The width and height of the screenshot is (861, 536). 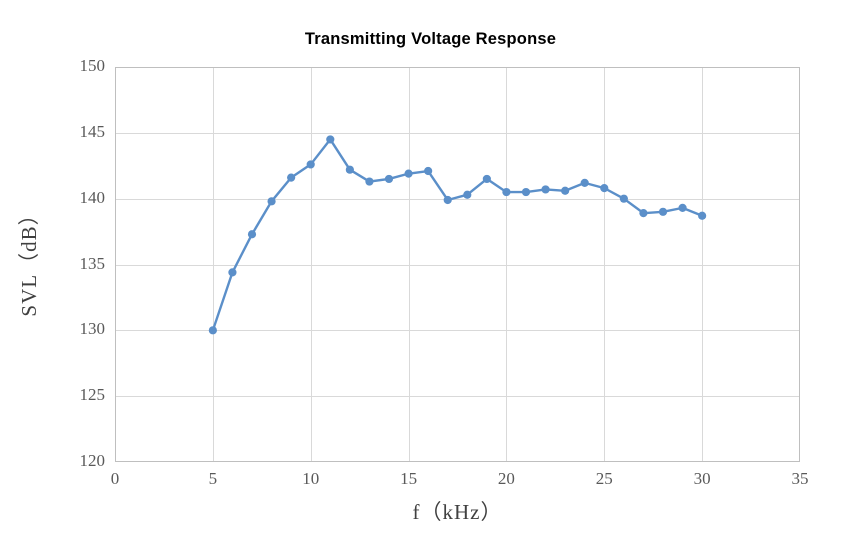 What do you see at coordinates (92, 197) in the screenshot?
I see `y-axis-tick-label: 140` at bounding box center [92, 197].